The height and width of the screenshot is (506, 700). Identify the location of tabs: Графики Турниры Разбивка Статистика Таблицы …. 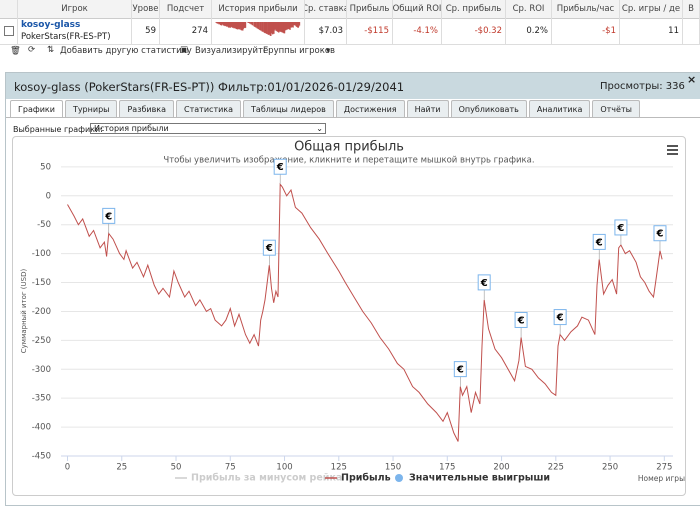
(325, 108).